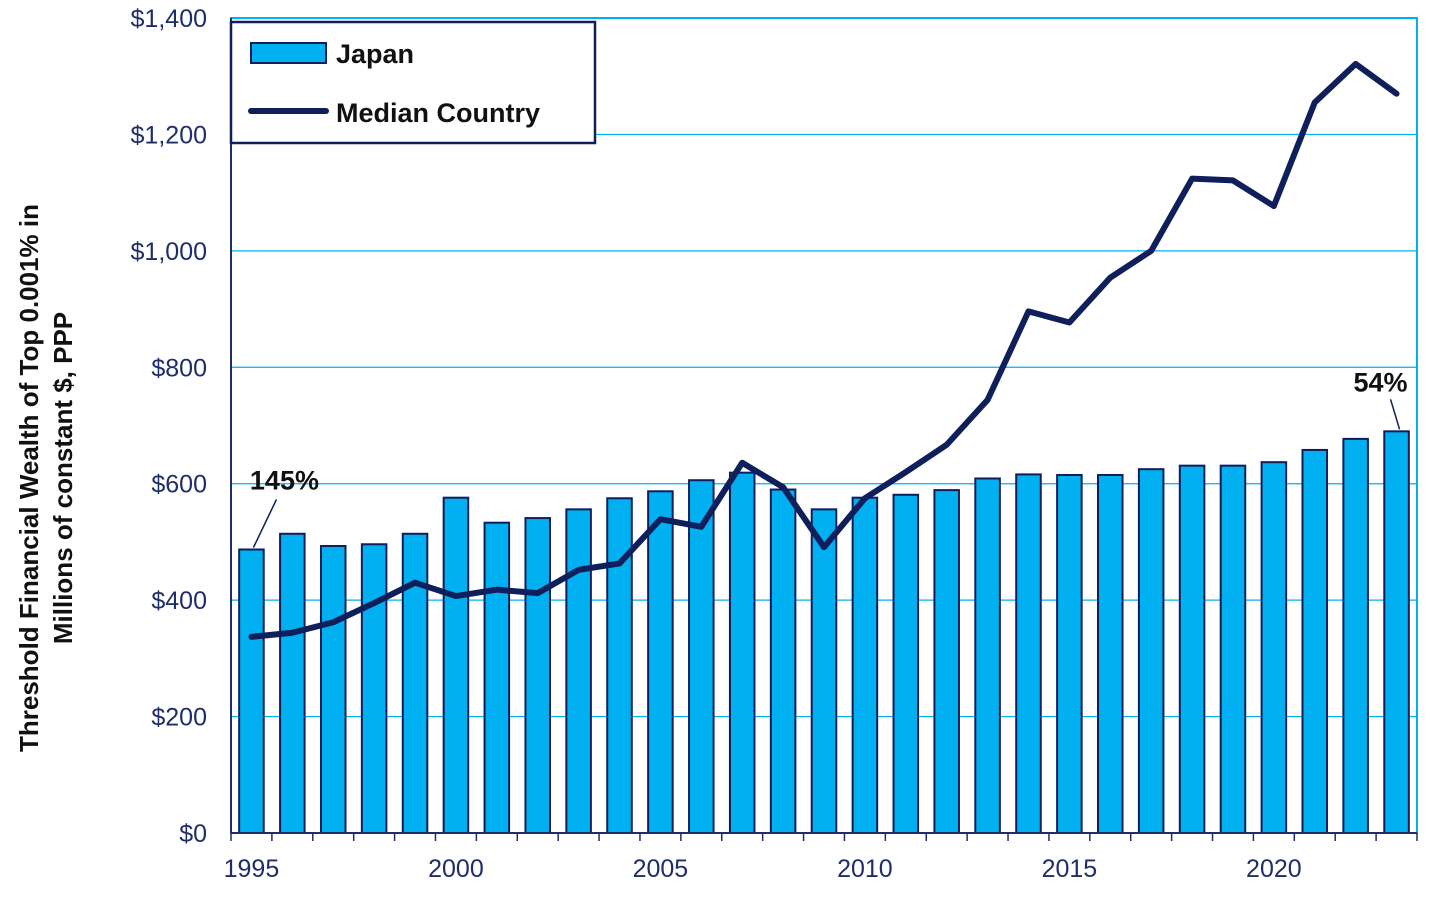 Image resolution: width=1456 pixels, height=913 pixels. What do you see at coordinates (742, 653) in the screenshot?
I see `bar-japan-2007` at bounding box center [742, 653].